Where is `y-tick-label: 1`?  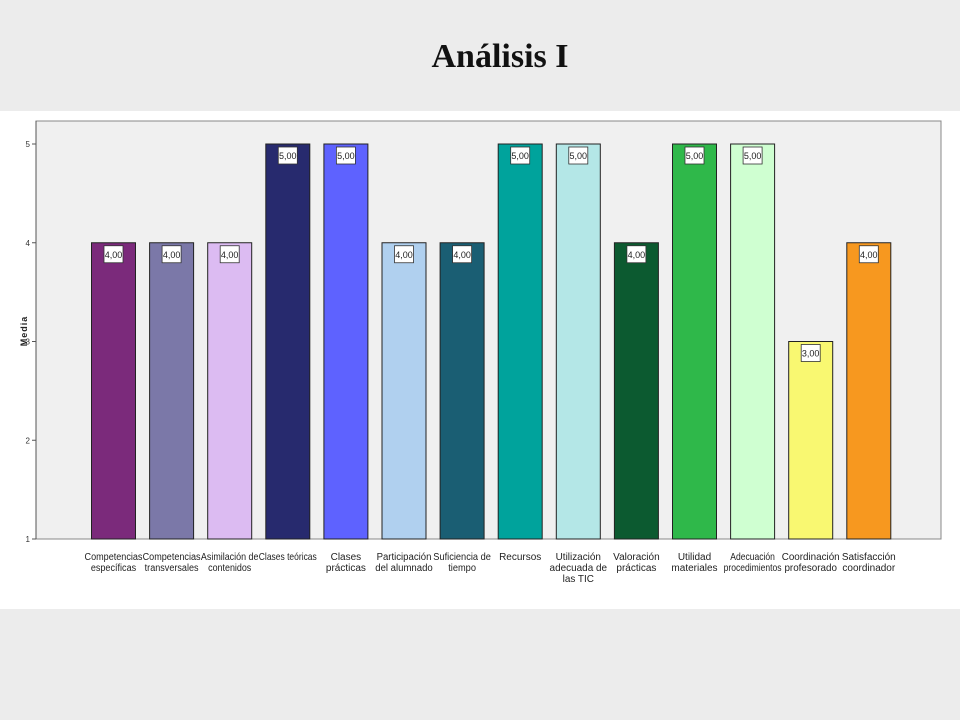
y-tick-label: 1 is located at coordinates (28, 539).